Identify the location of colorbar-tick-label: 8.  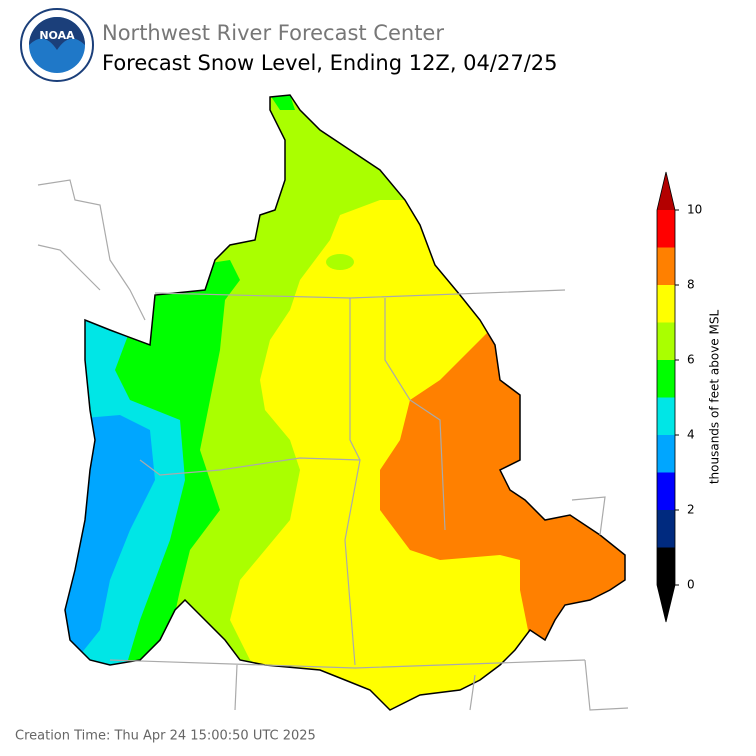
(691, 285).